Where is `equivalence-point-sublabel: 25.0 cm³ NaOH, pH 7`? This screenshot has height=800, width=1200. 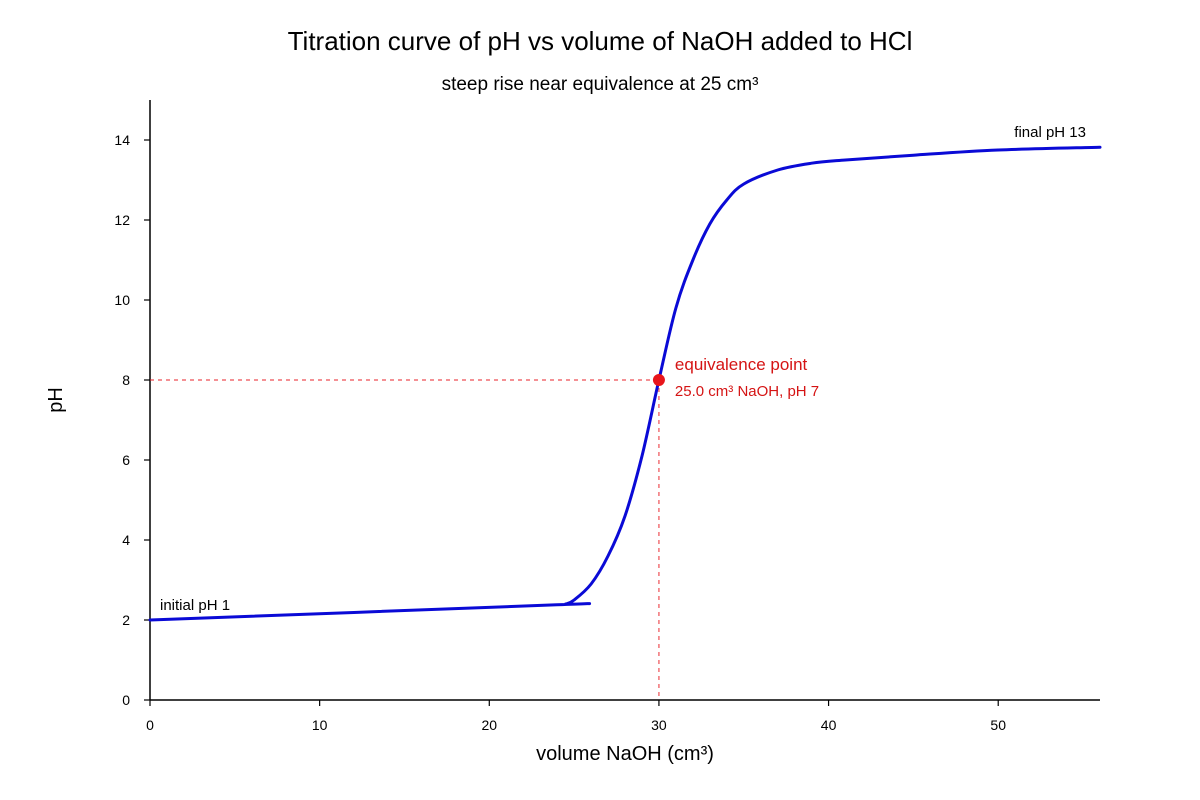 equivalence-point-sublabel: 25.0 cm³ NaOH, pH 7 is located at coordinates (747, 391).